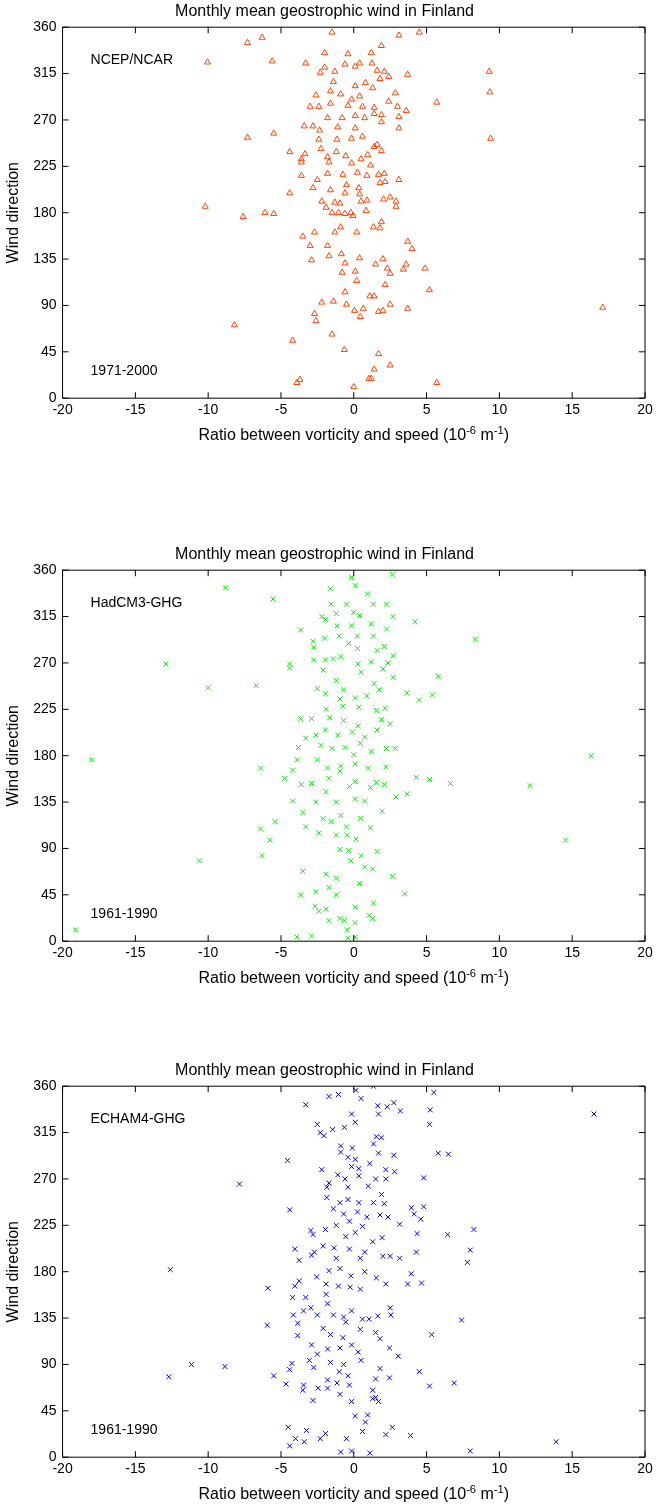 The height and width of the screenshot is (1506, 657). What do you see at coordinates (138, 1118) in the screenshot?
I see `annotation: ECHAM4-GHG` at bounding box center [138, 1118].